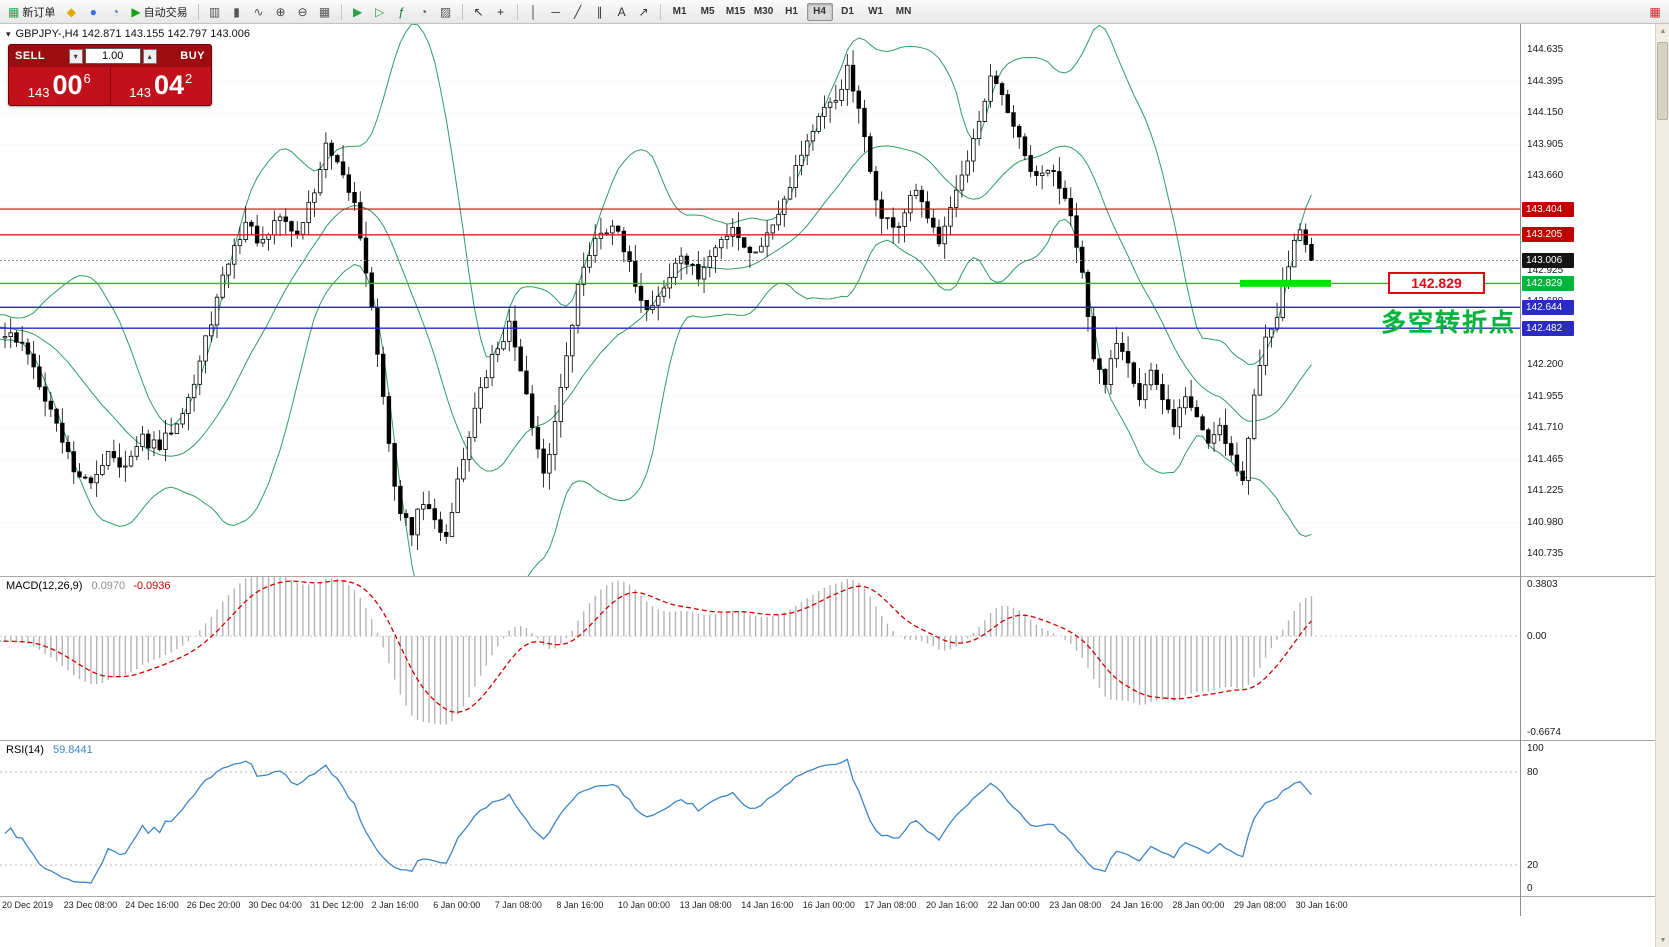 The image size is (1669, 947). I want to click on chart-line-icon: ∿, so click(259, 12).